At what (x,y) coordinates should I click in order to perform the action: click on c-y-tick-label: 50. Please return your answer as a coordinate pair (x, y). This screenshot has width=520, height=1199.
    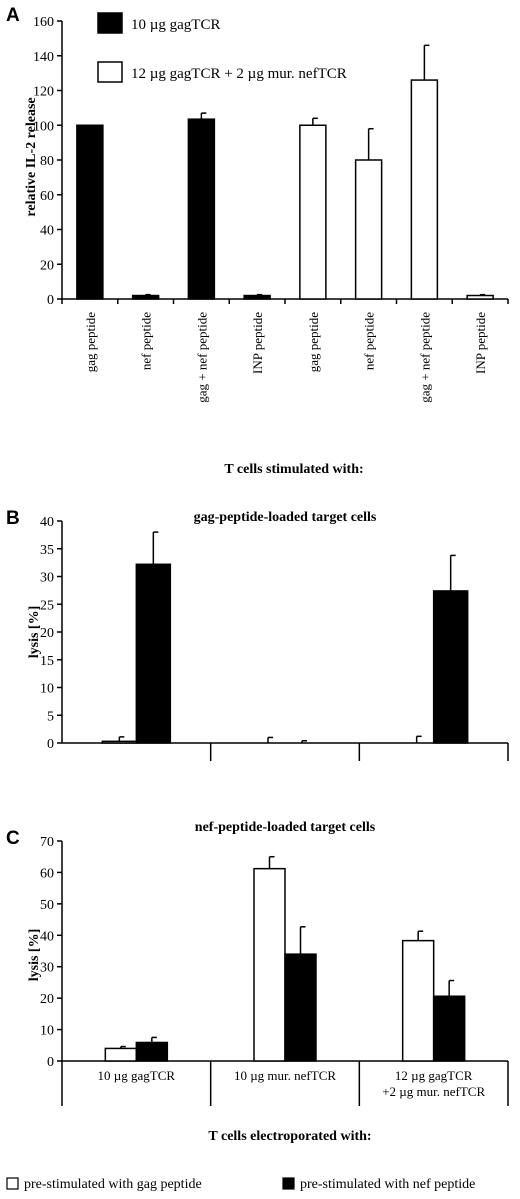
    Looking at the image, I should click on (47, 905).